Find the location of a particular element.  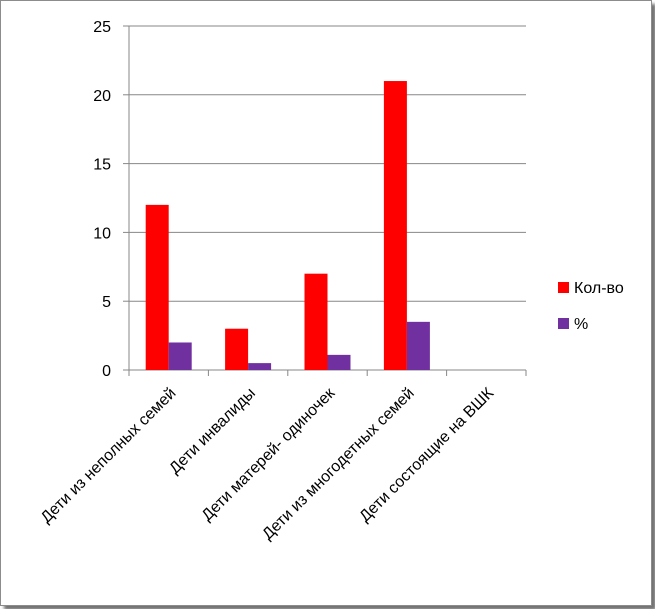

x-category-label: Дети матерей- одиночек is located at coordinates (269, 454).